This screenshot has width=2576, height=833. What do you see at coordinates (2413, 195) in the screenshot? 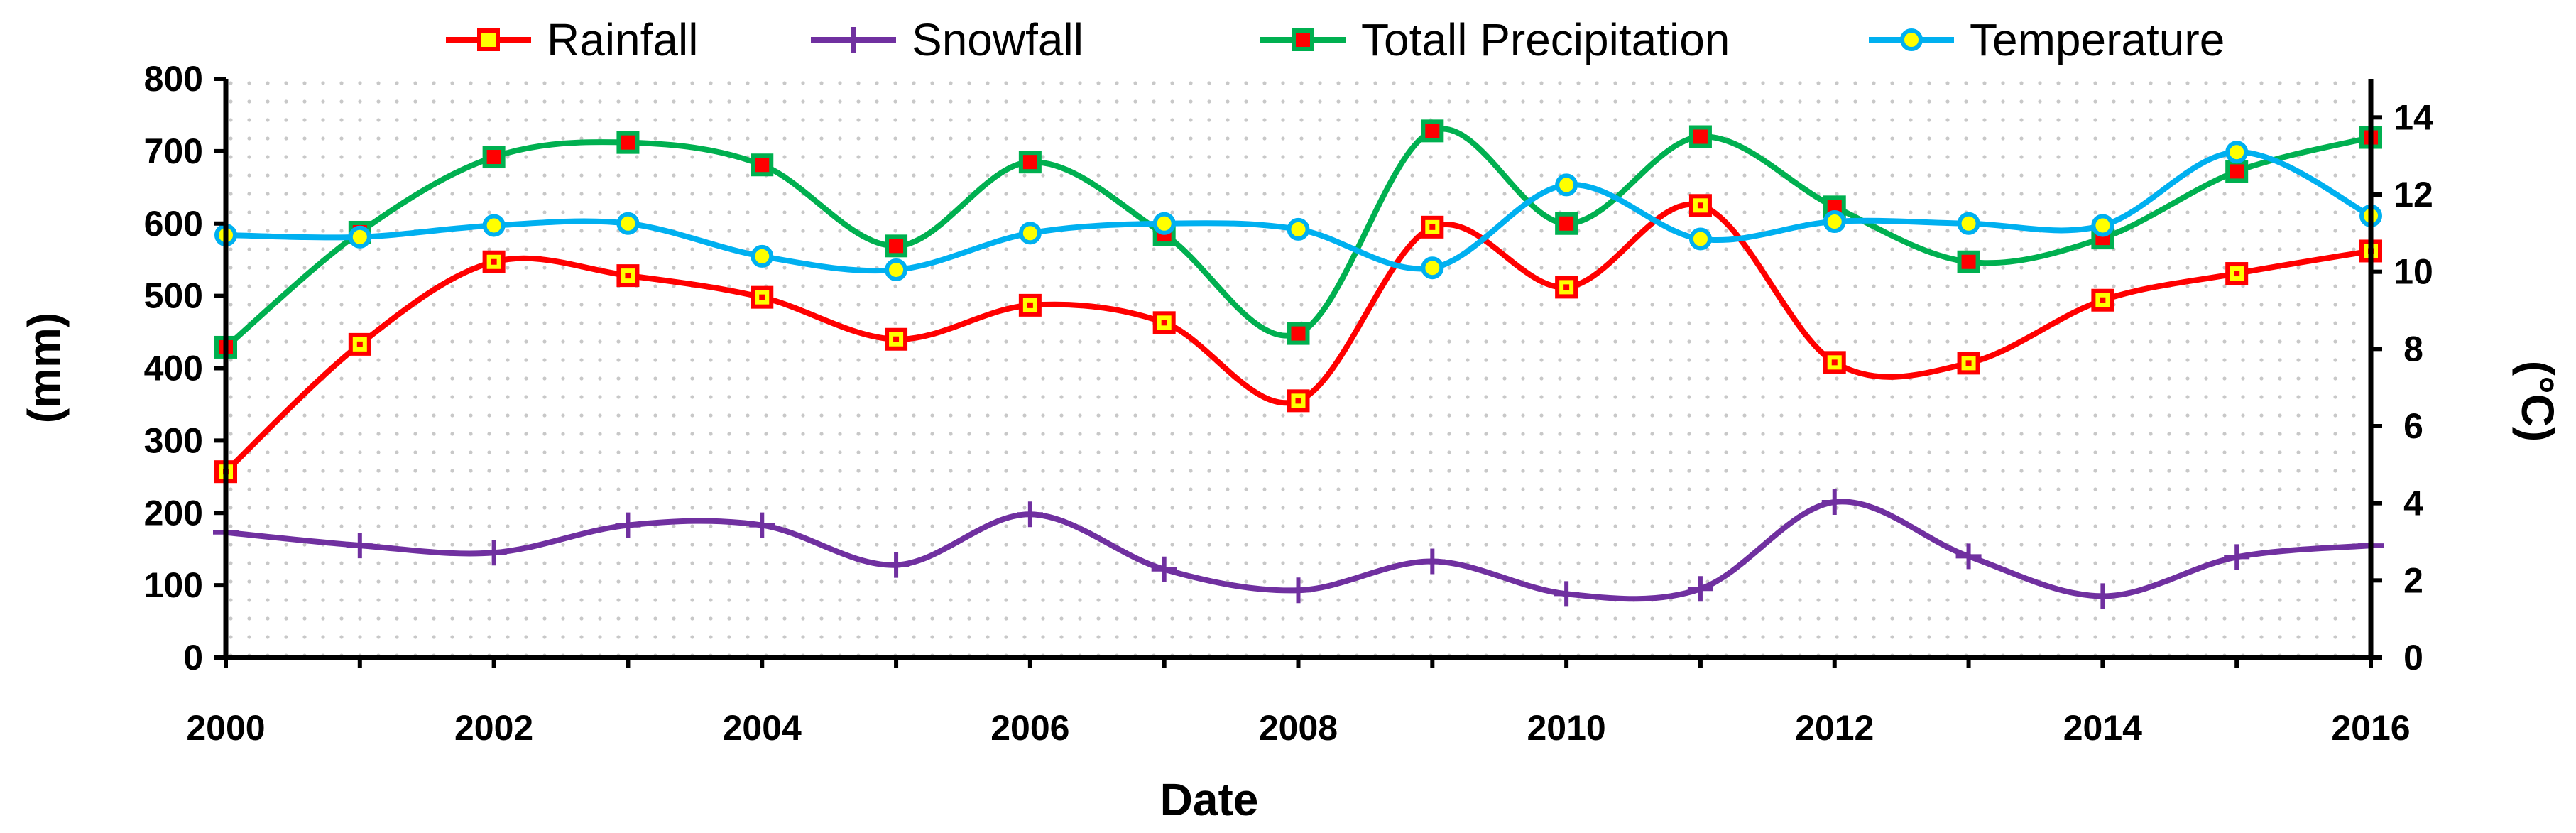
I see `y2-tick-label: 12` at bounding box center [2413, 195].